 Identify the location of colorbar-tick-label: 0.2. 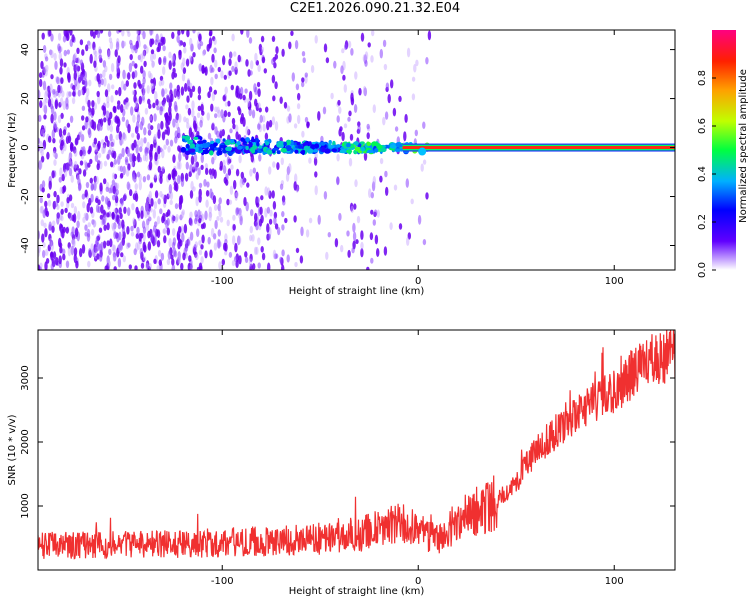
(702, 222).